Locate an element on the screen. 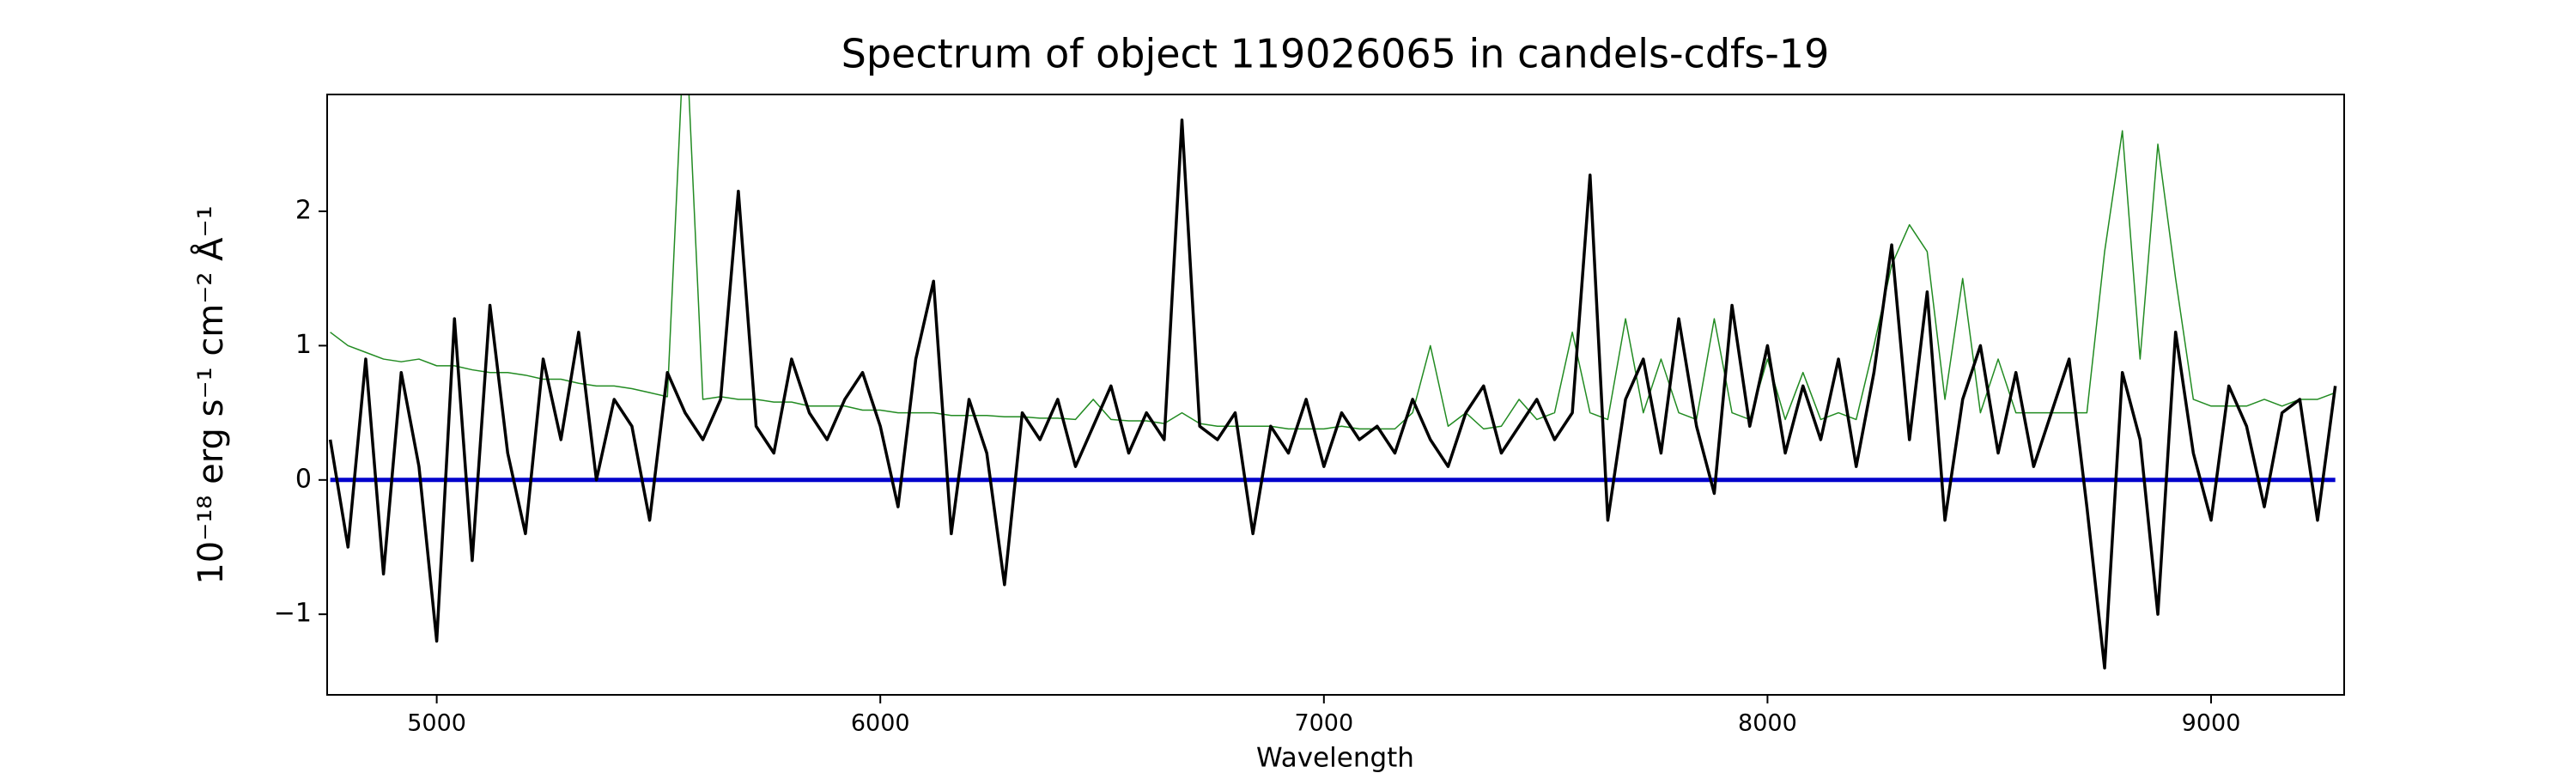 Image resolution: width=2576 pixels, height=773 pixels. y-tick-label: 2 is located at coordinates (303, 211).